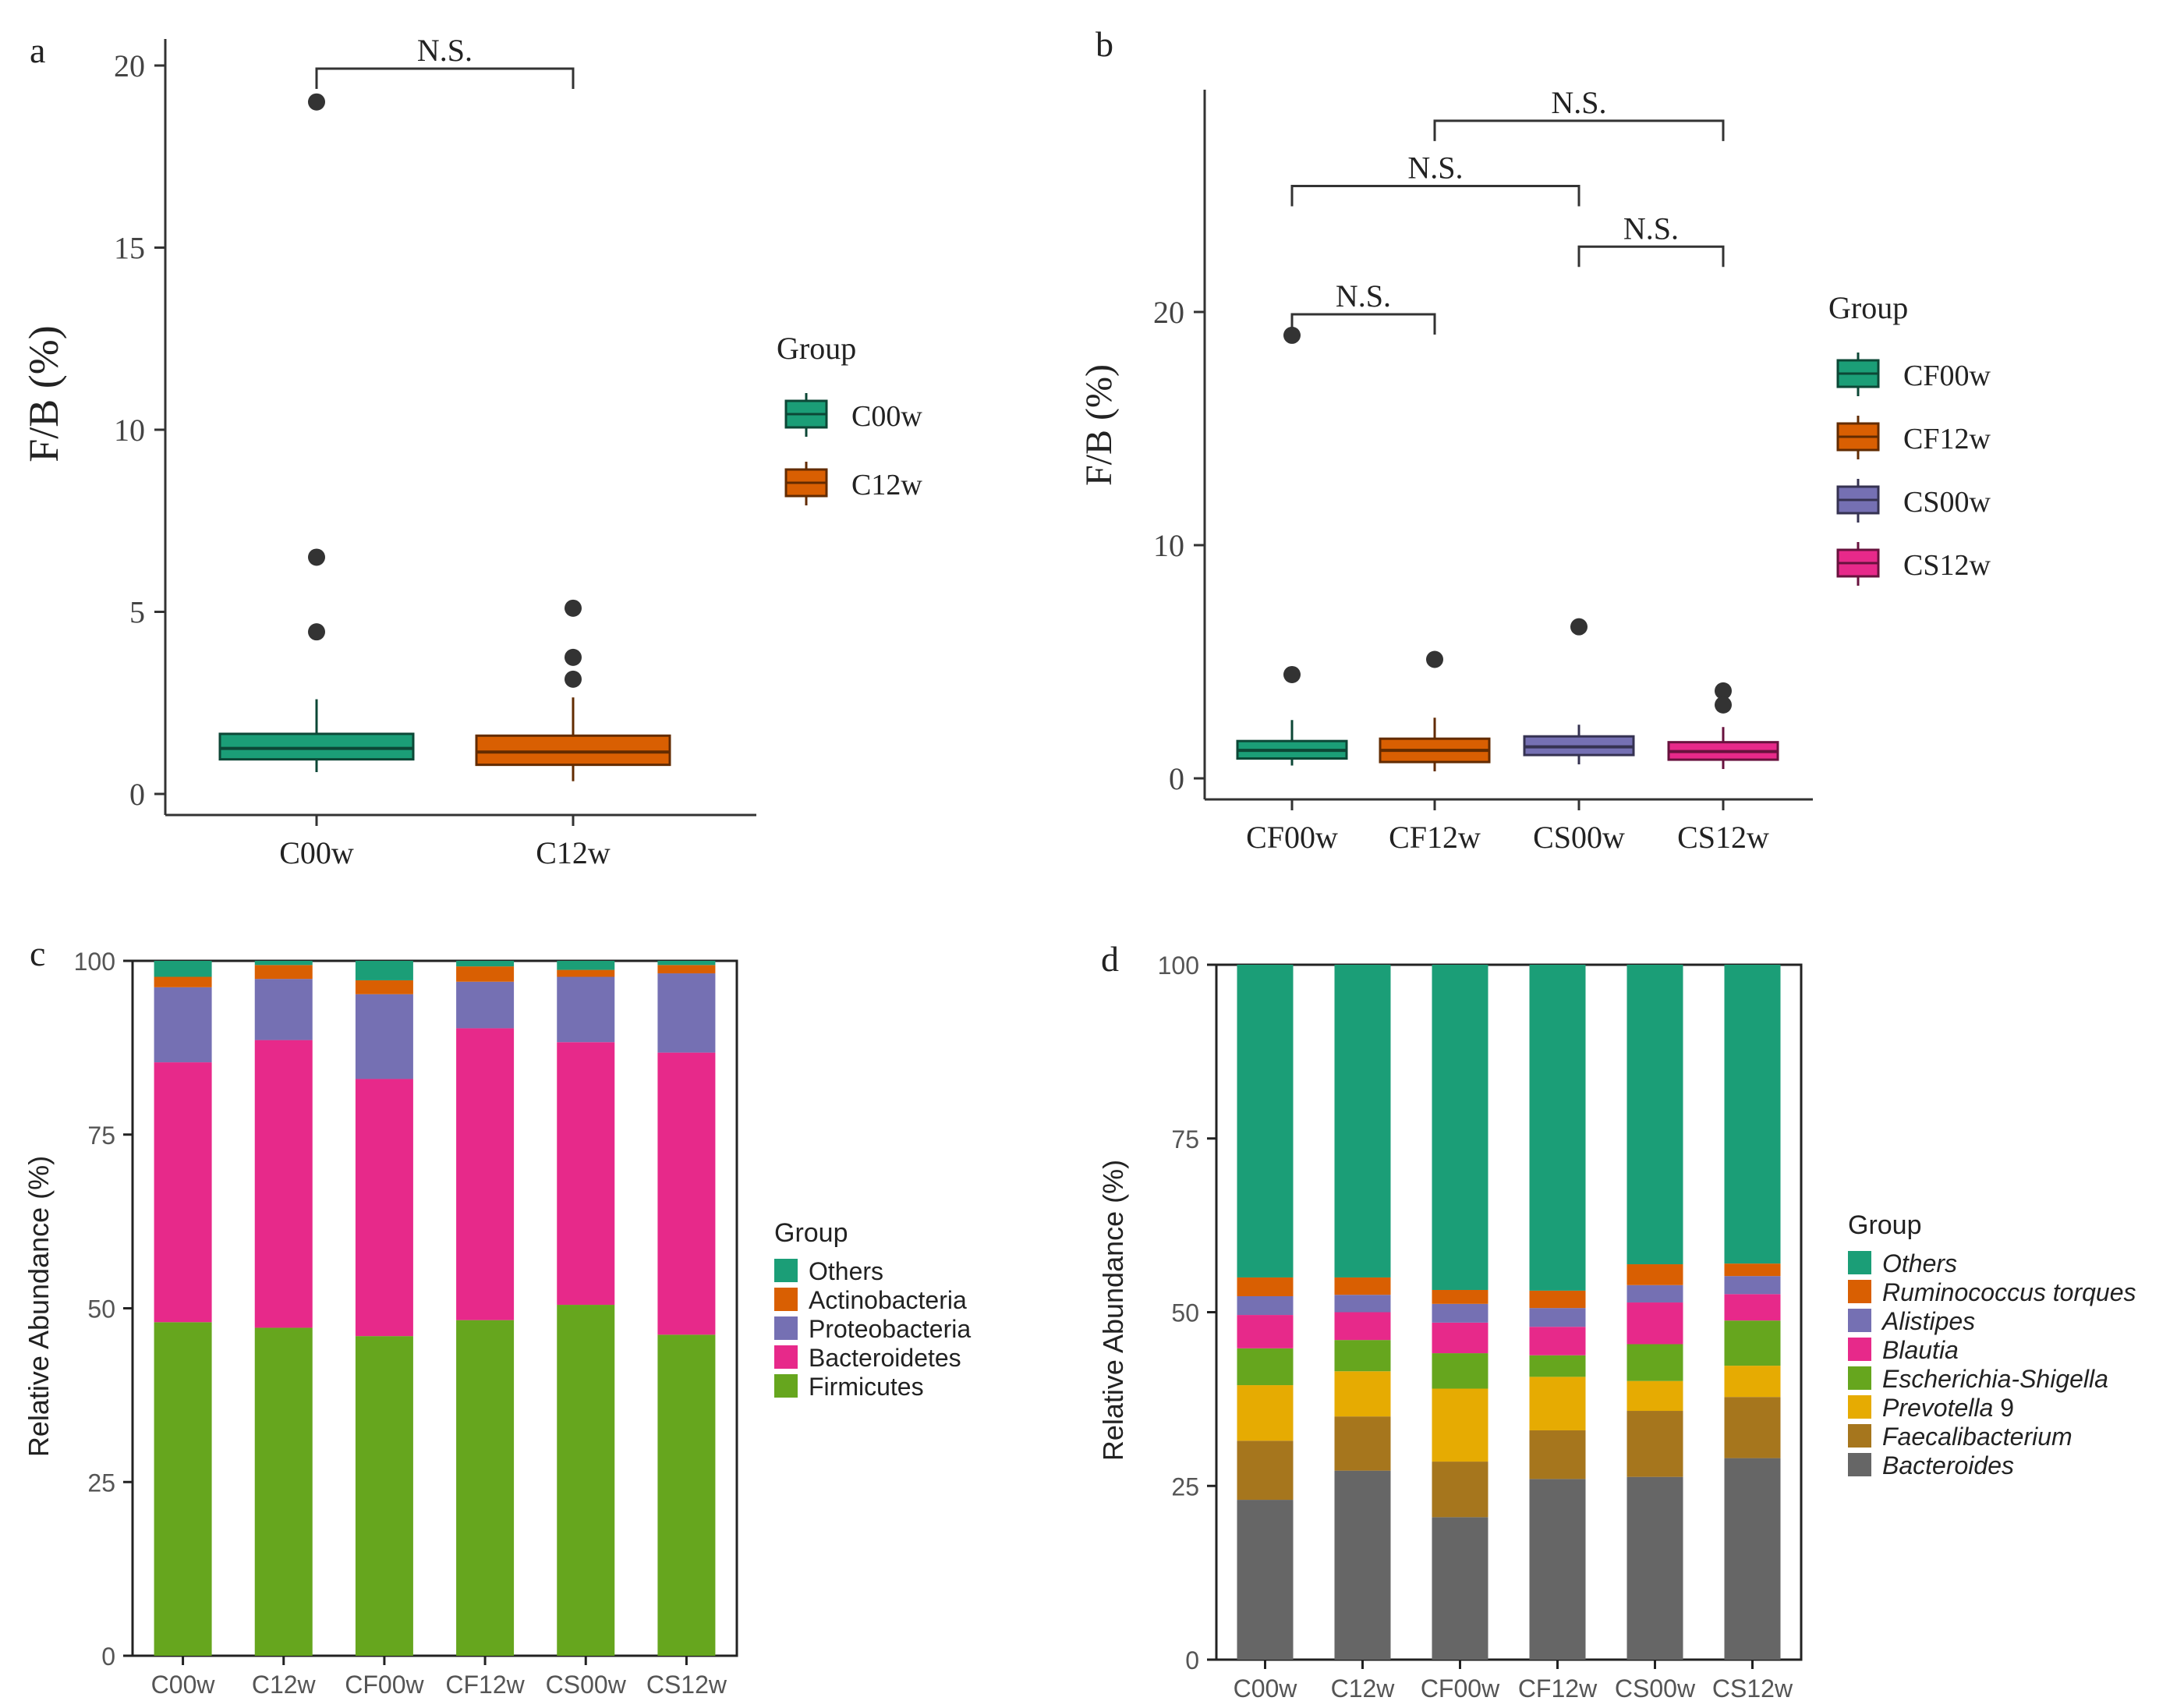 This screenshot has width=2184, height=1708. What do you see at coordinates (1110, 959) in the screenshot?
I see `panel-label: d` at bounding box center [1110, 959].